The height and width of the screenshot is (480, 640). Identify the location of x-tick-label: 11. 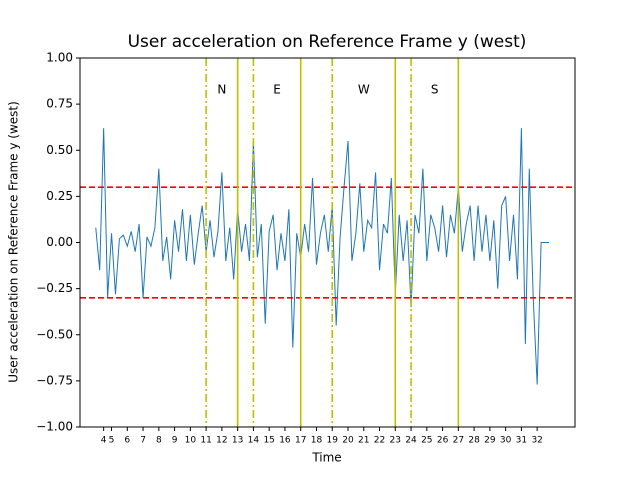
(205, 441).